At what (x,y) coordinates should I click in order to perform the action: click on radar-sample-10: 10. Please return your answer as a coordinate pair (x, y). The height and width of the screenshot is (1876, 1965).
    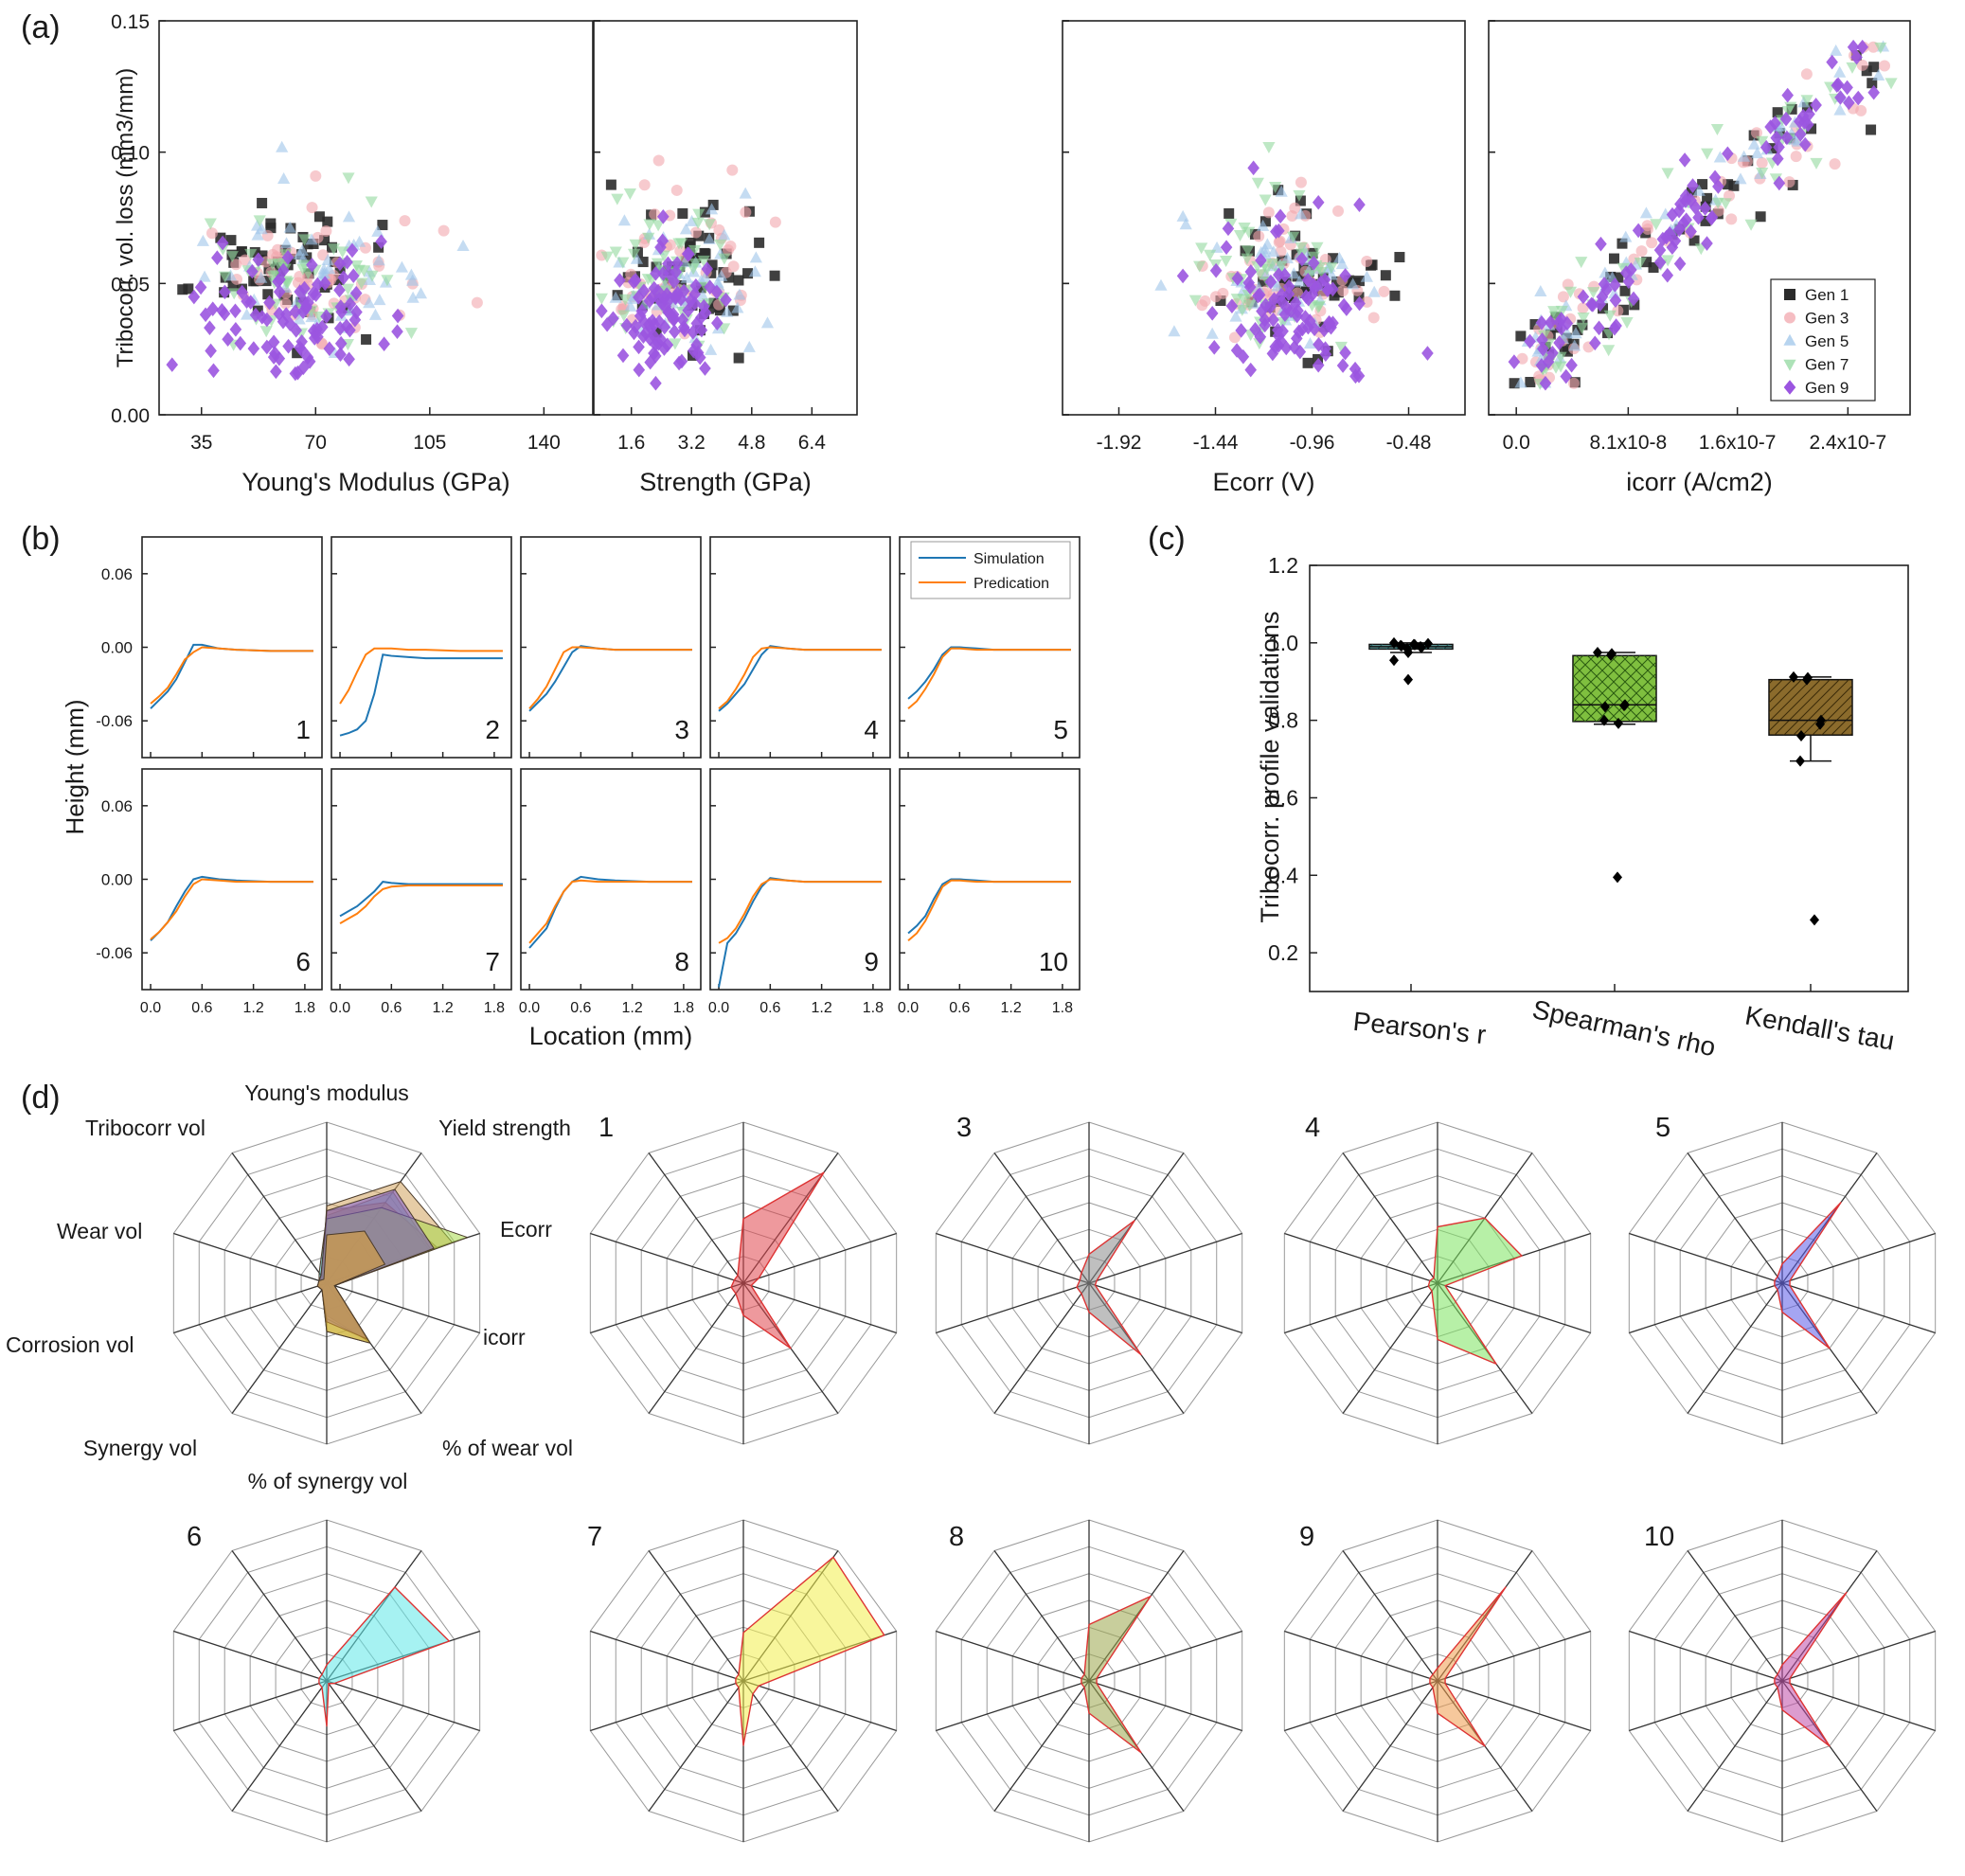
    Looking at the image, I should click on (1782, 1681).